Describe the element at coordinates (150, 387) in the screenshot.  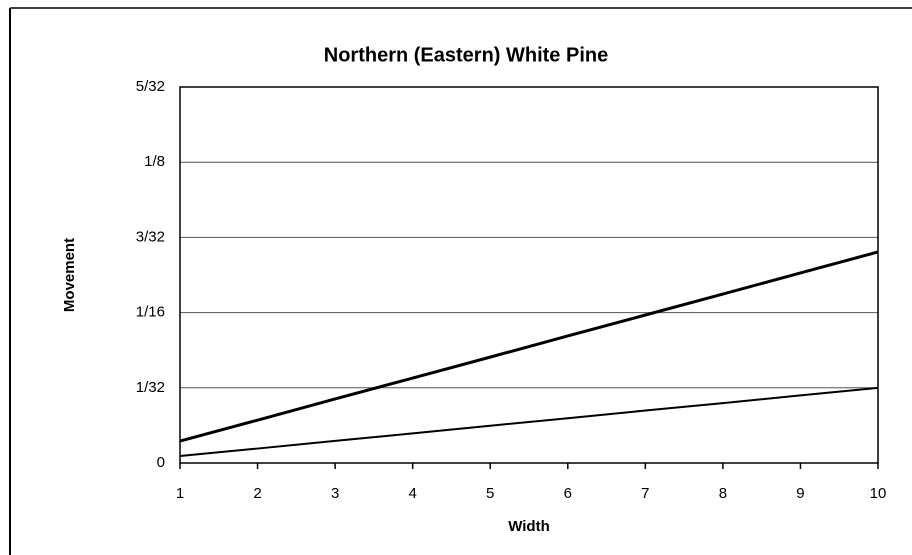
I see `y-tick-label: 1/32` at that location.